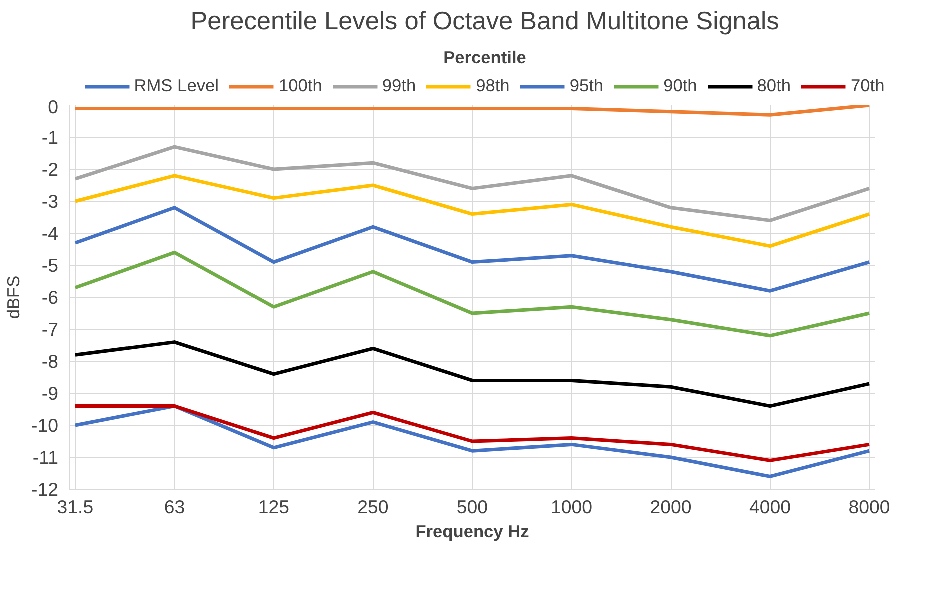 The height and width of the screenshot is (589, 948). What do you see at coordinates (399, 86) in the screenshot?
I see `legend-label: 99th` at bounding box center [399, 86].